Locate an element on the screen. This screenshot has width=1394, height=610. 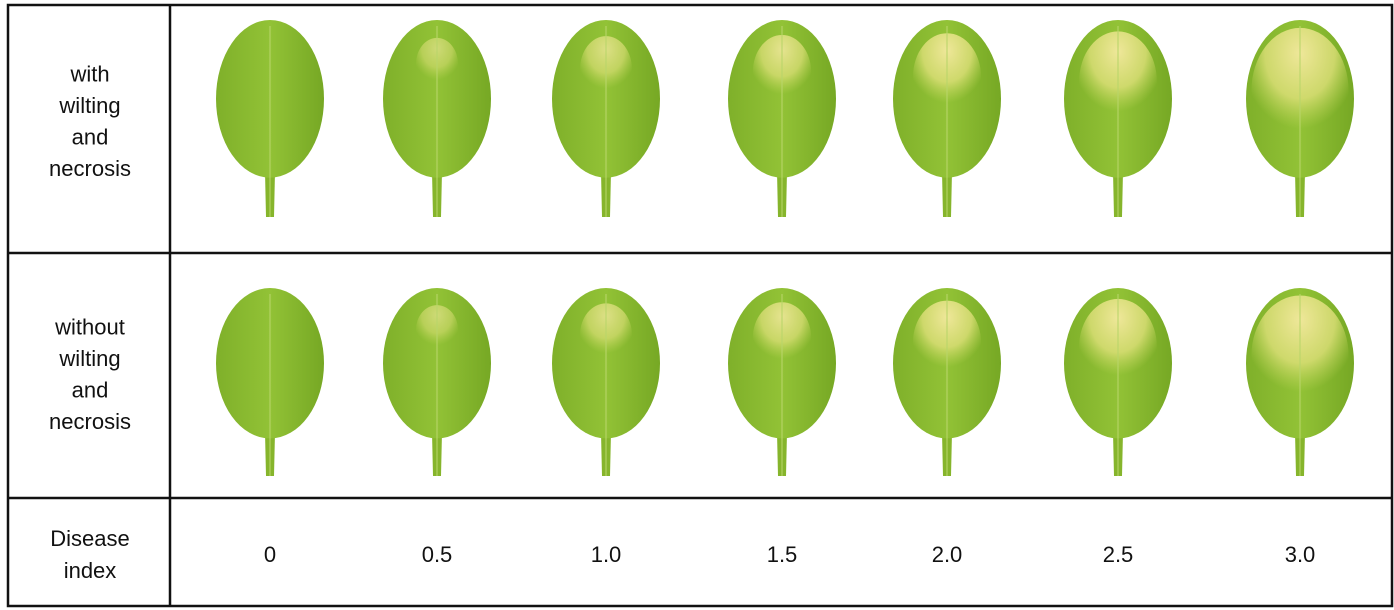
row-label: index is located at coordinates (90, 570).